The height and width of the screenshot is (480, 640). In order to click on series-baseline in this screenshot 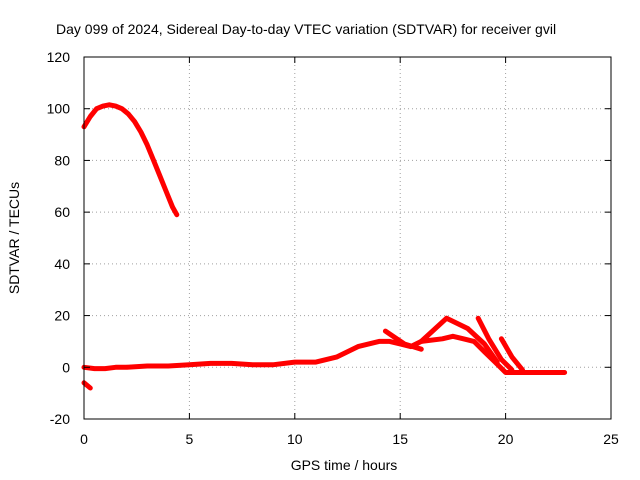, I will do `click(324, 354)`.